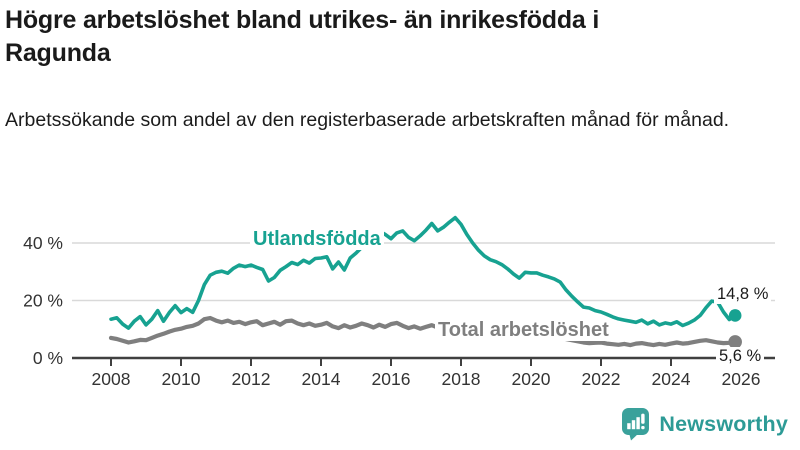 This screenshot has width=800, height=450. What do you see at coordinates (523, 330) in the screenshot?
I see `series-label-total-arbetsloshet: Total arbetslöshet` at bounding box center [523, 330].